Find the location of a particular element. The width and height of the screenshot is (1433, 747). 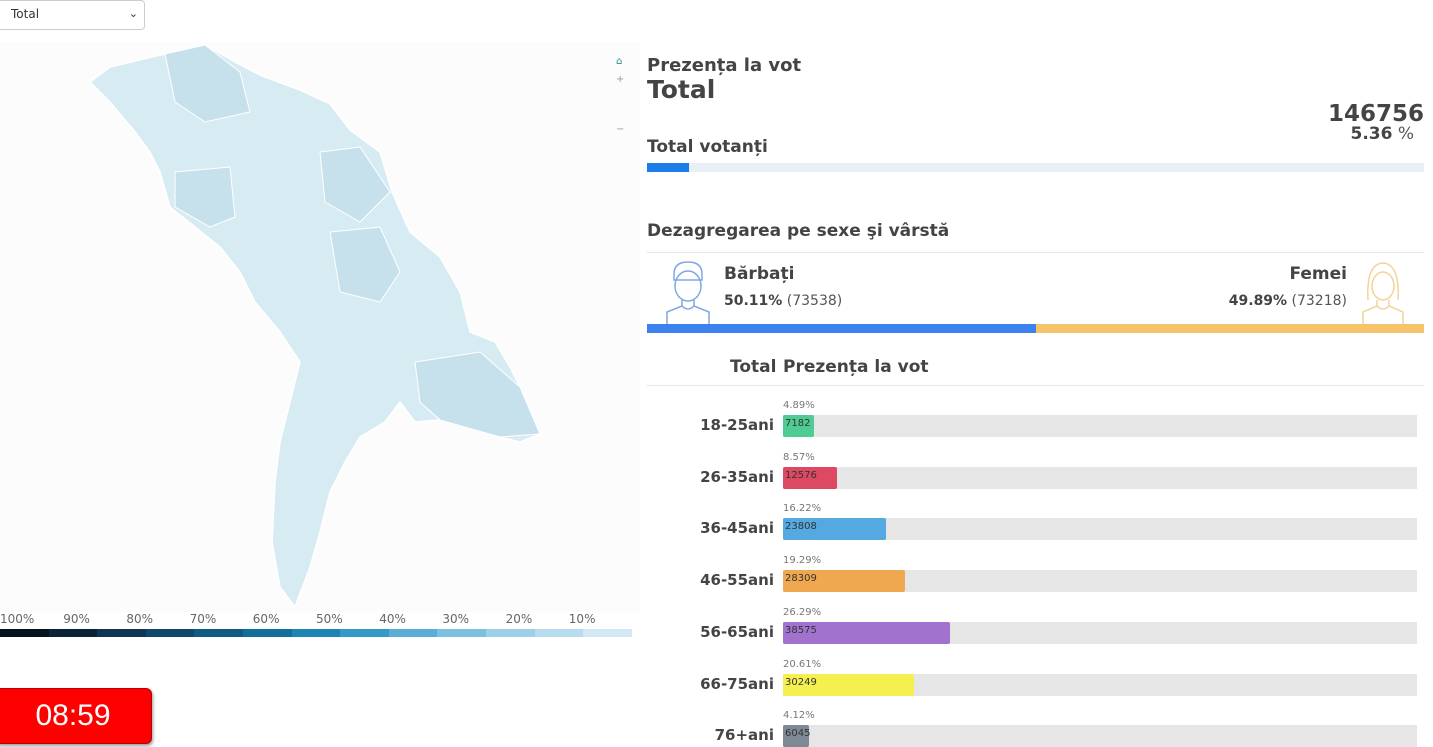

age-label: 18-25ani is located at coordinates (737, 425).